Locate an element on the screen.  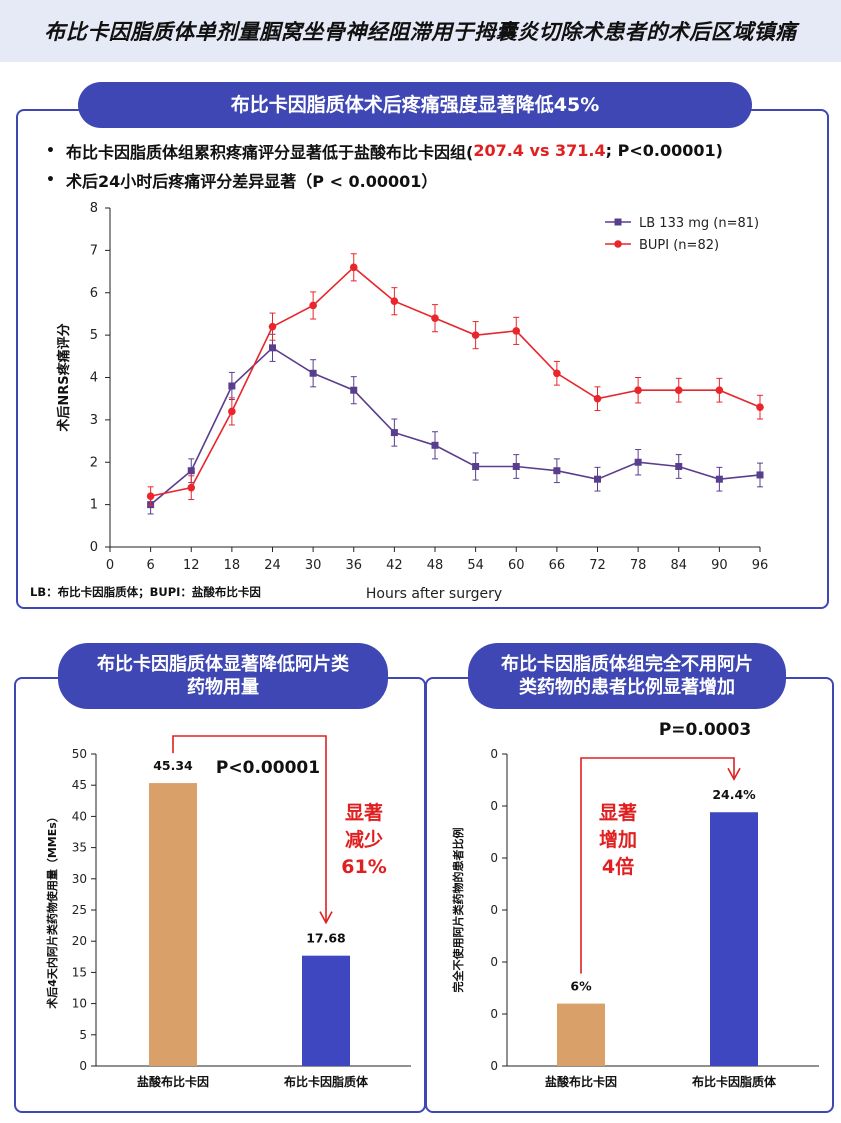
y-tick-label: 30 is located at coordinates (79, 879).